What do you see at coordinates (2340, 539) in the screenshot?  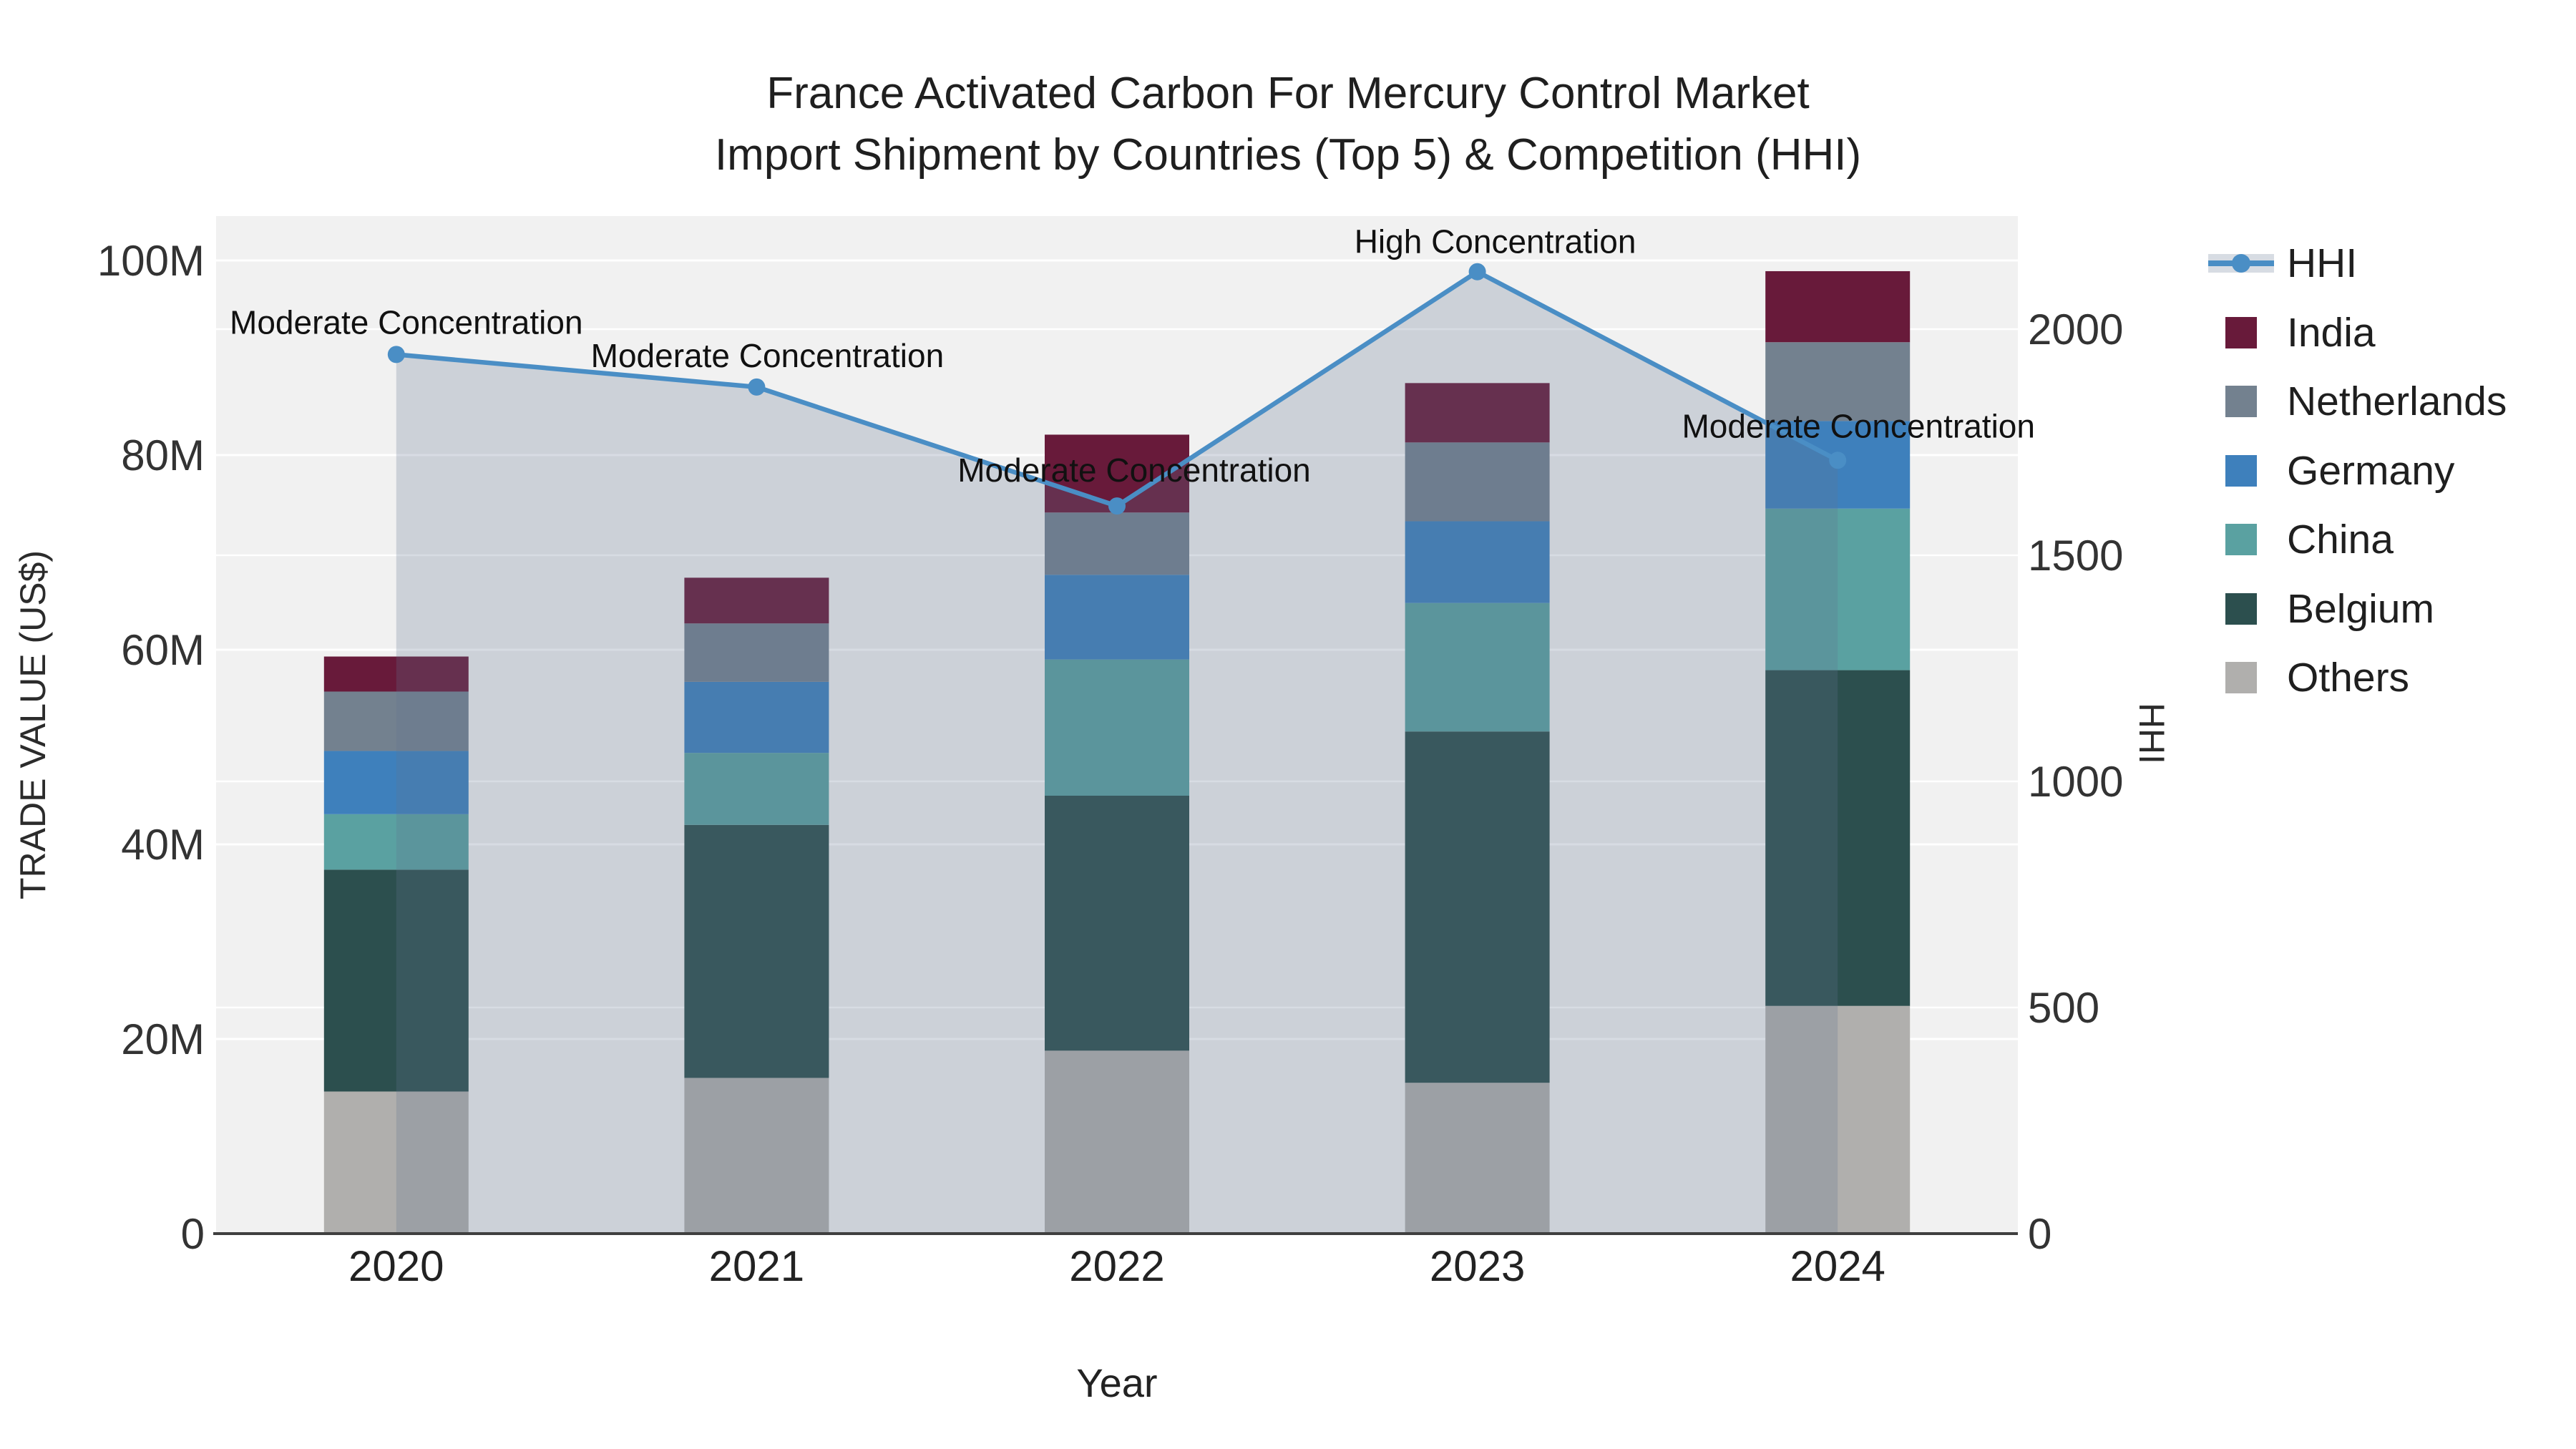 I see `legend-label-china: China` at bounding box center [2340, 539].